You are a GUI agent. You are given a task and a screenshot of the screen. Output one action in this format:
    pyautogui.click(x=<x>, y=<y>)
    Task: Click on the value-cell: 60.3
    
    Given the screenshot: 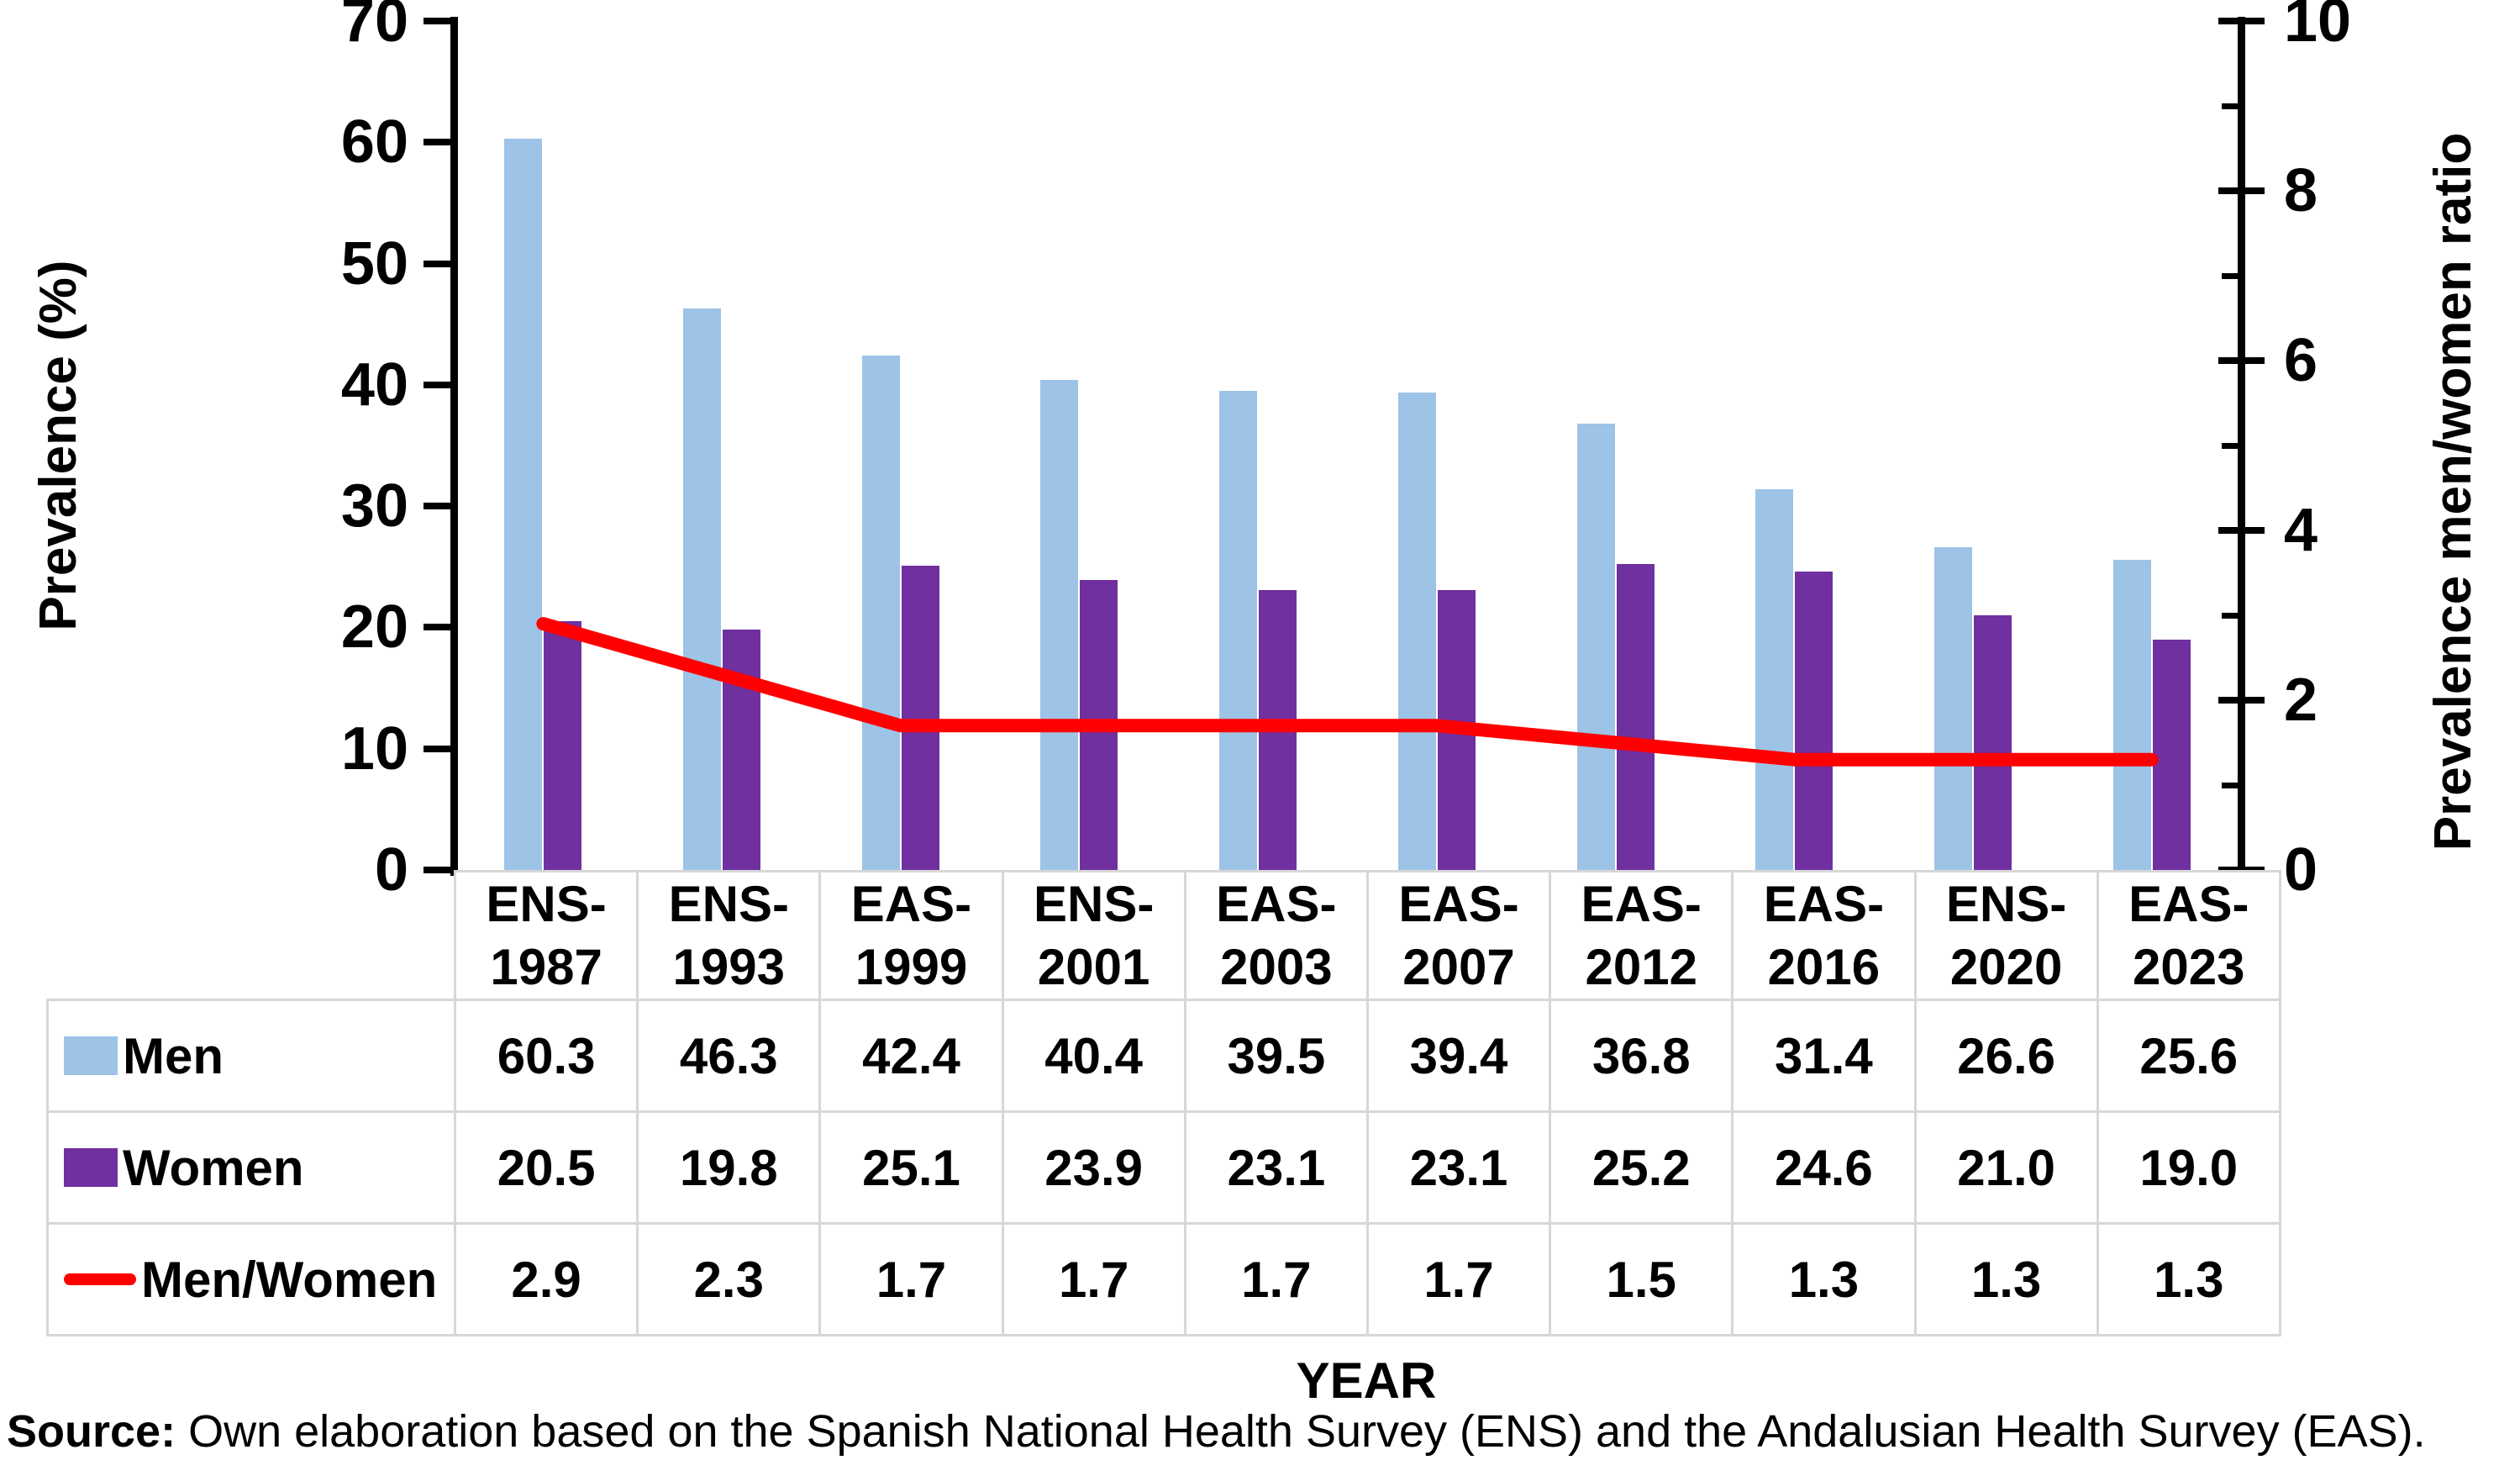 What is the action you would take?
    pyautogui.click(x=546, y=1056)
    